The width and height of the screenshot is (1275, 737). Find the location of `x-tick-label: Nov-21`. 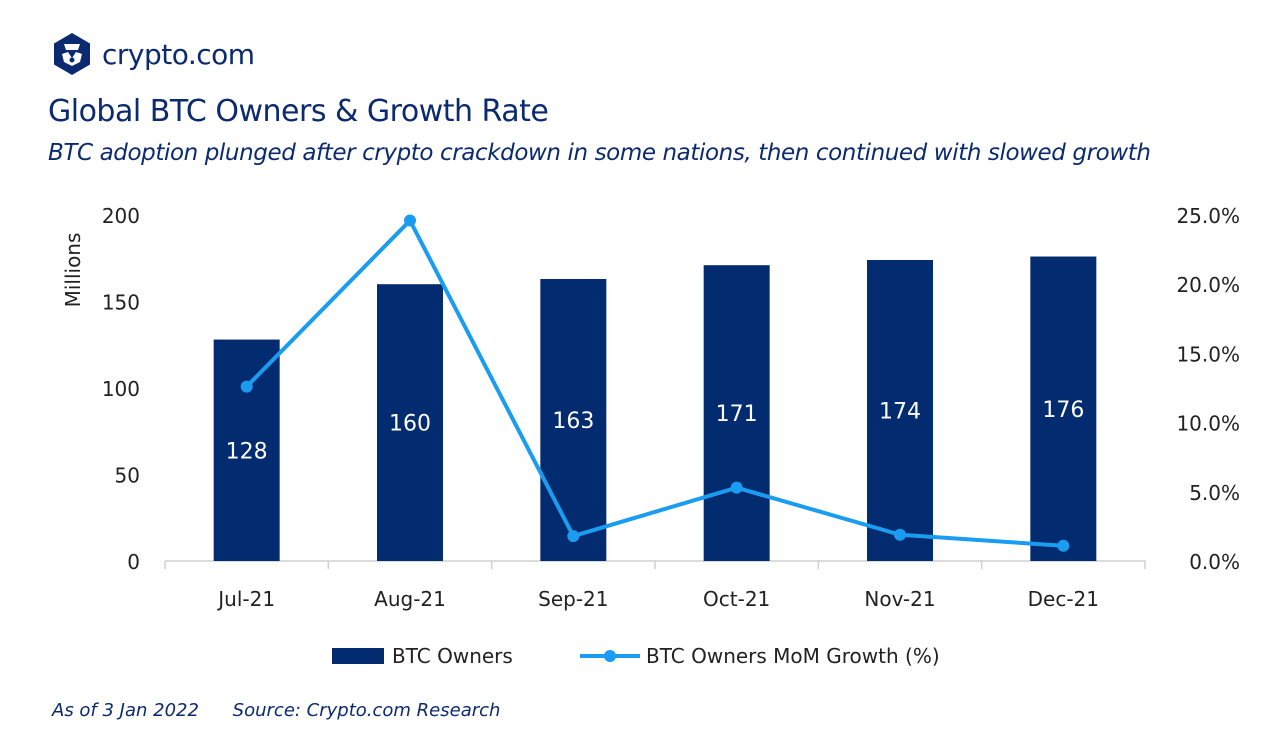

x-tick-label: Nov-21 is located at coordinates (899, 599).